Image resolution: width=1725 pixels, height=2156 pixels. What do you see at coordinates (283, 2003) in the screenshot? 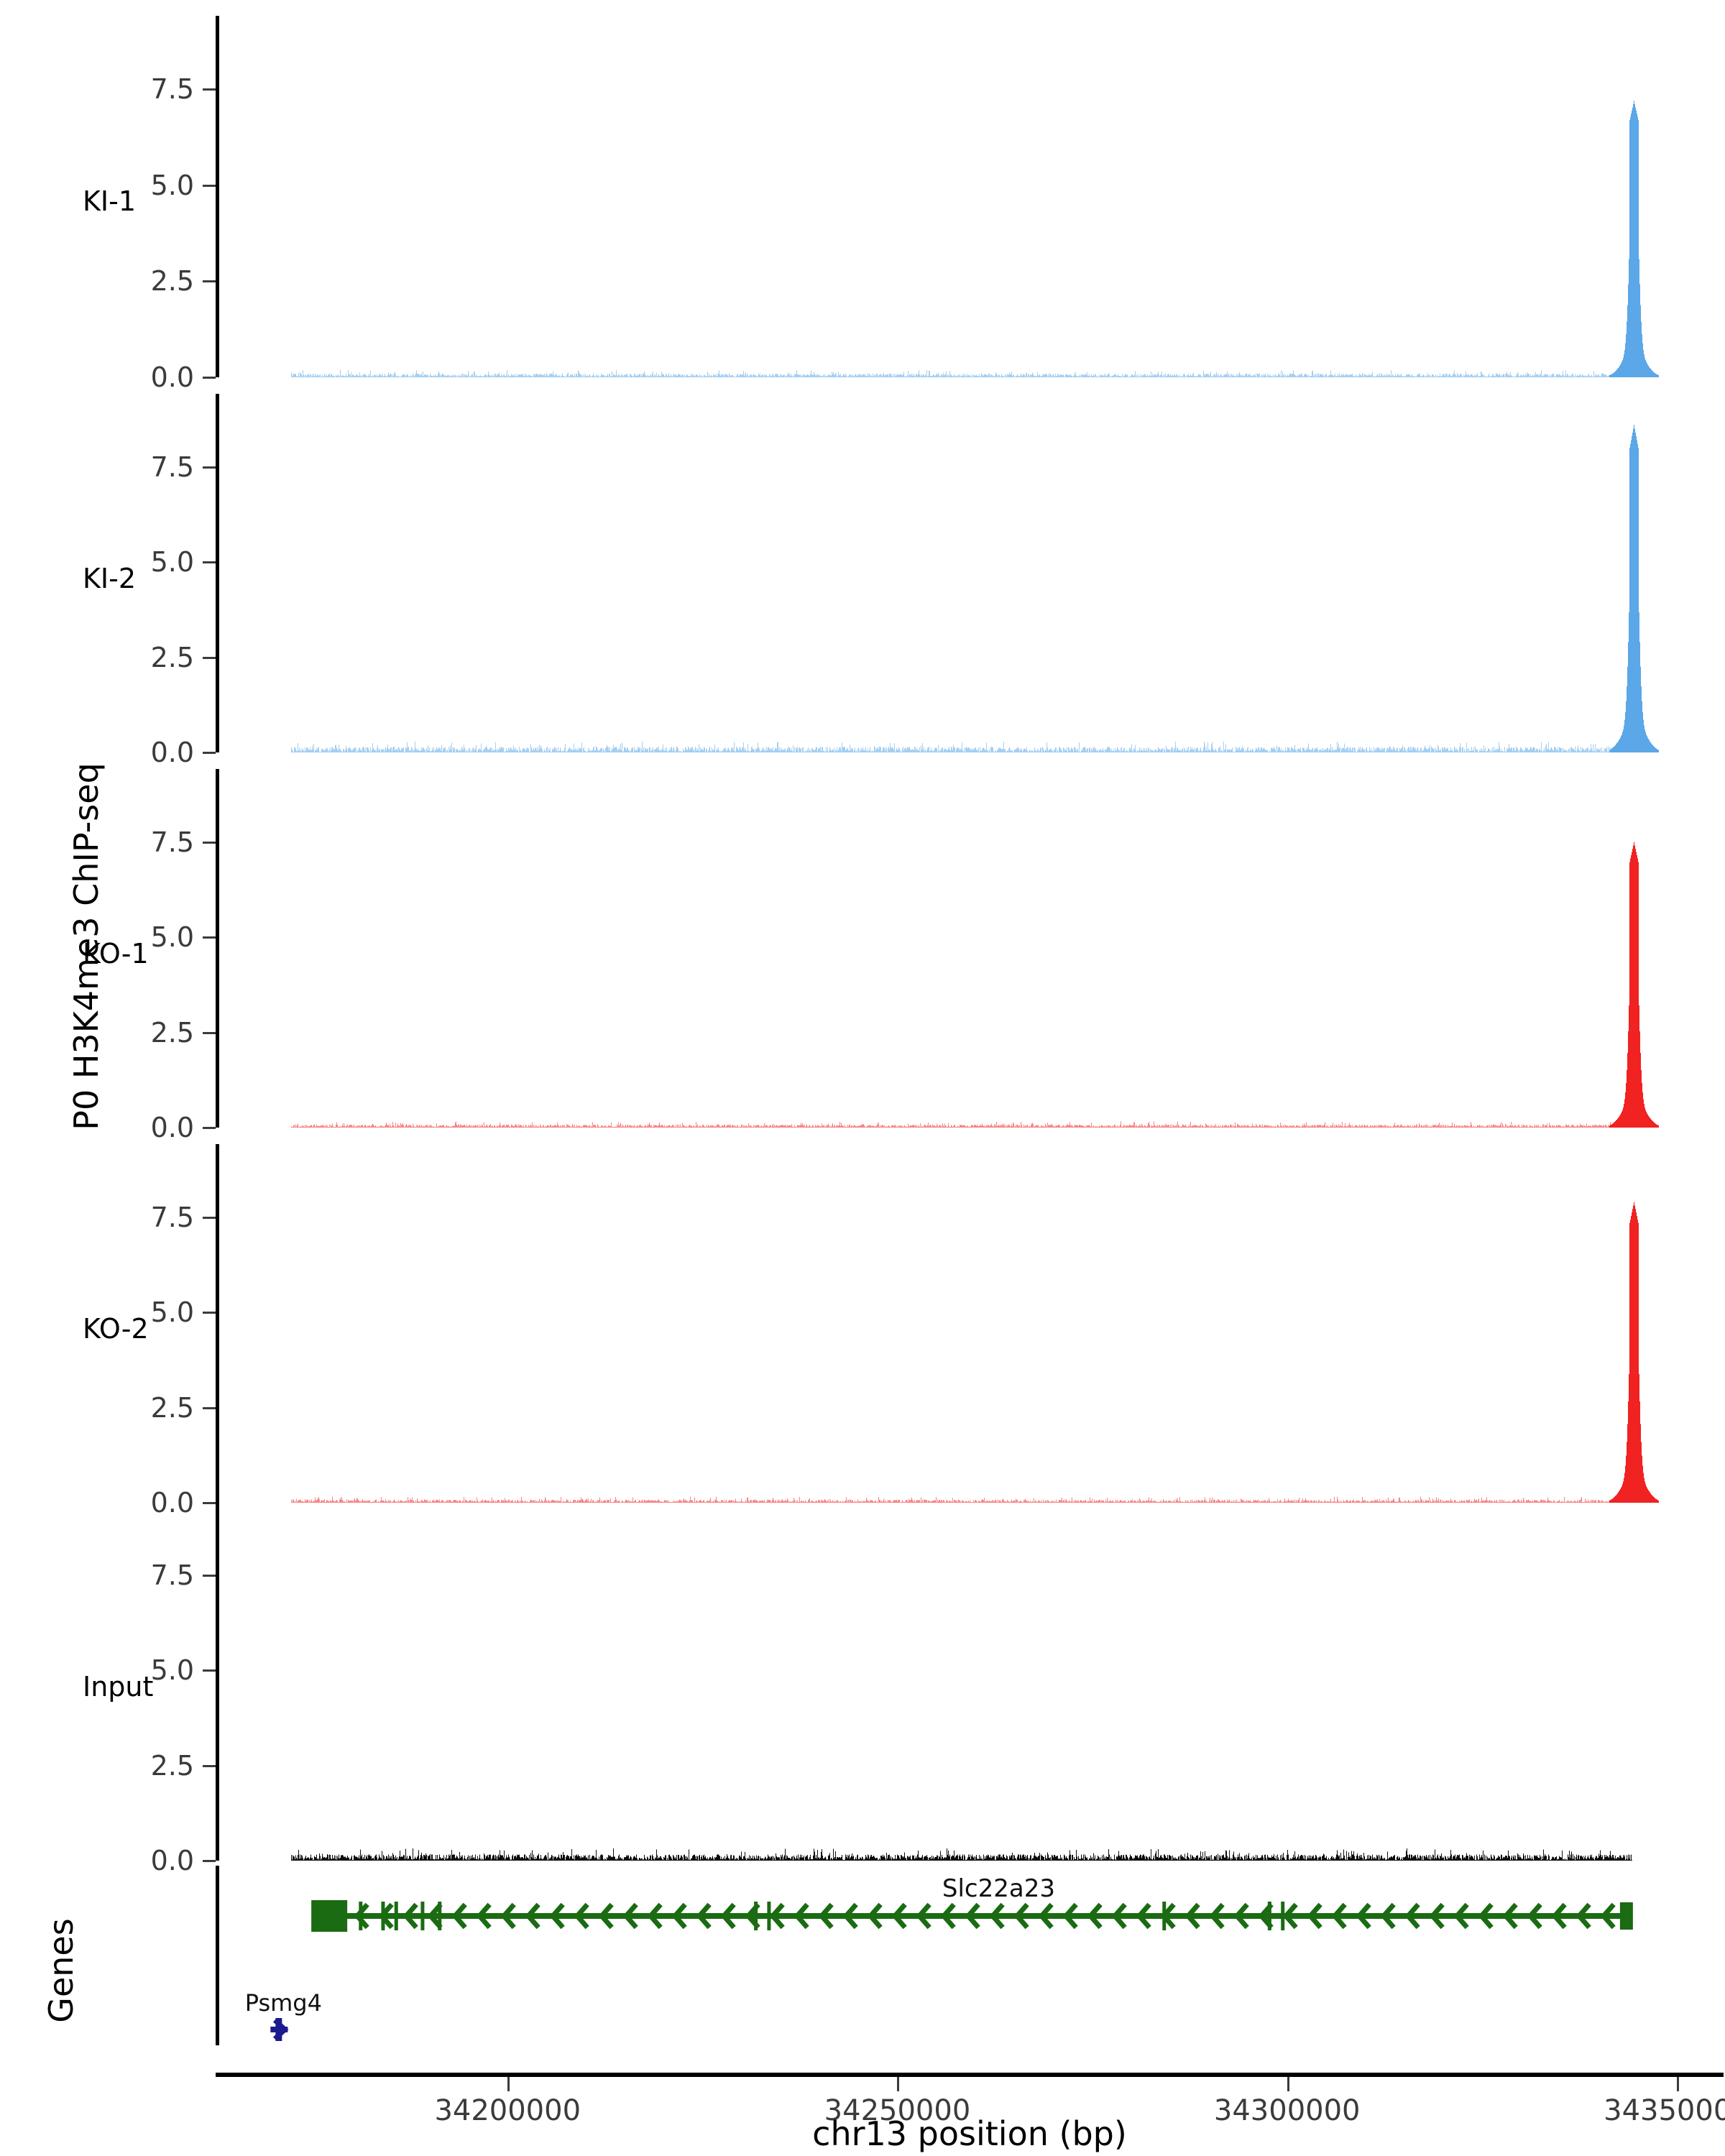
I see `gene-label-psmg4: Psmg4` at bounding box center [283, 2003].